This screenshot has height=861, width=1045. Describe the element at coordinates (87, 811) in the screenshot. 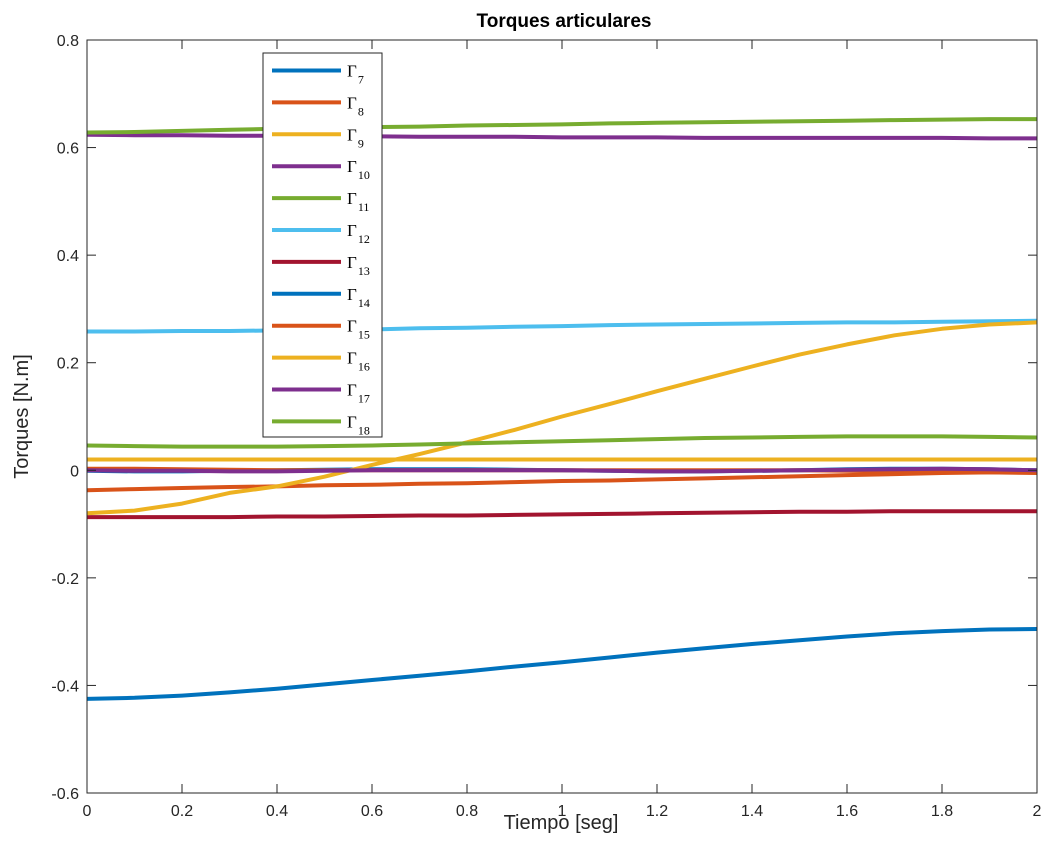

I see `x-tick-label: 0` at that location.